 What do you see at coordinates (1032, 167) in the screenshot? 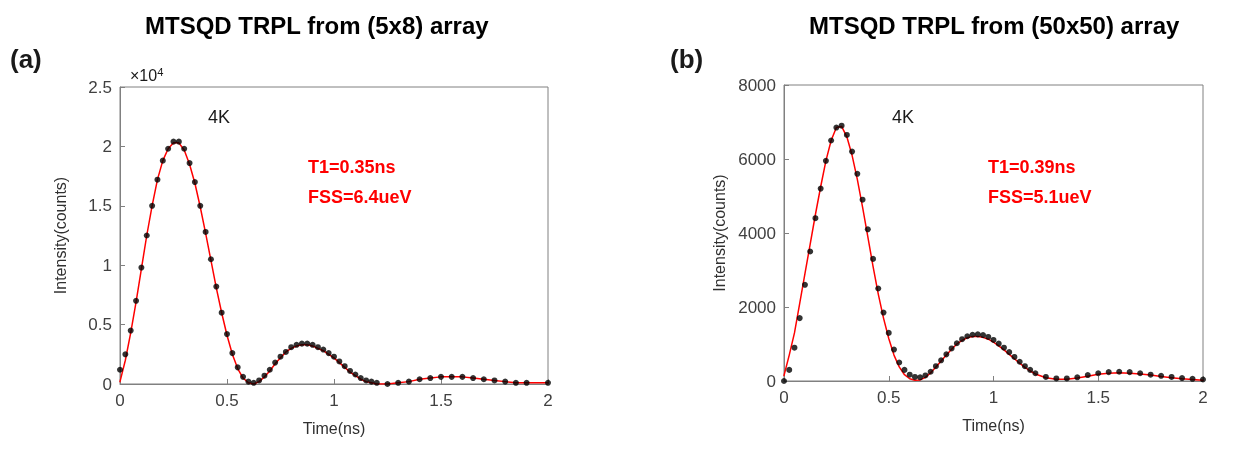
I see `annotation: T1=0.39ns` at bounding box center [1032, 167].